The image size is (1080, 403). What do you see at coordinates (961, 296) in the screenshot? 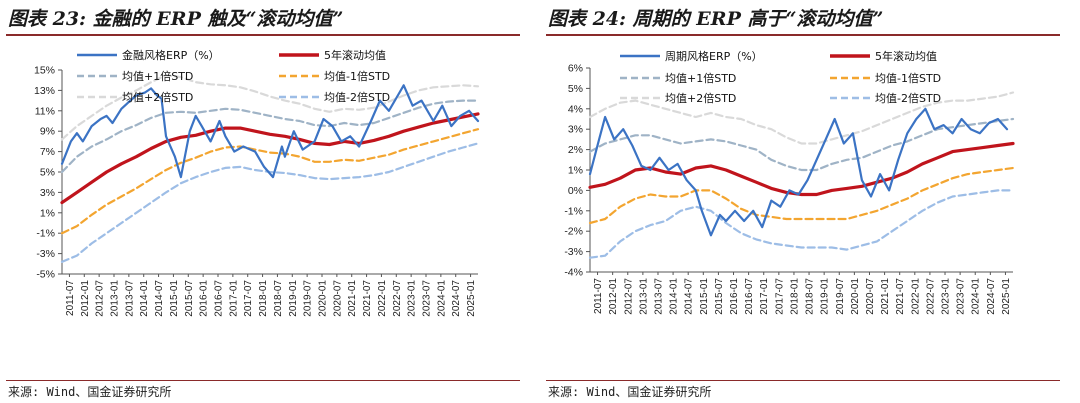
I see `x-tick-label: 2023-07` at bounding box center [961, 296].